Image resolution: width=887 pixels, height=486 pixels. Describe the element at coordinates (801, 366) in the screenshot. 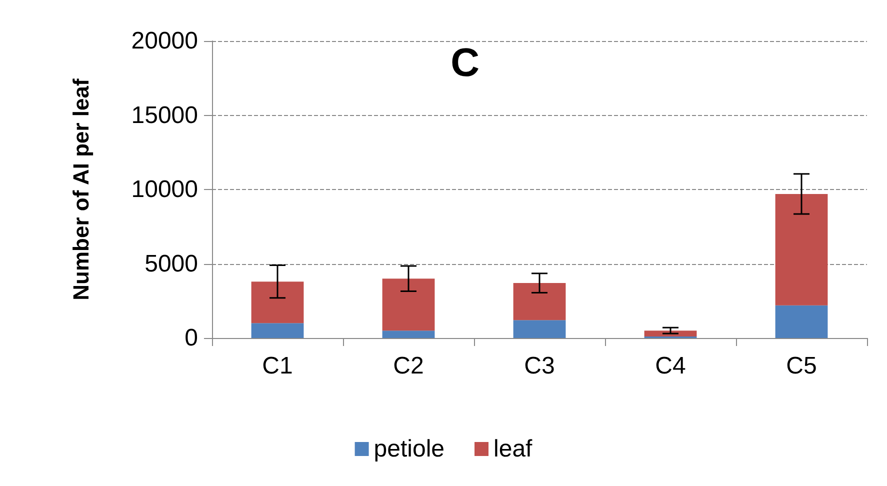

I see `x-tick-label: C5` at that location.